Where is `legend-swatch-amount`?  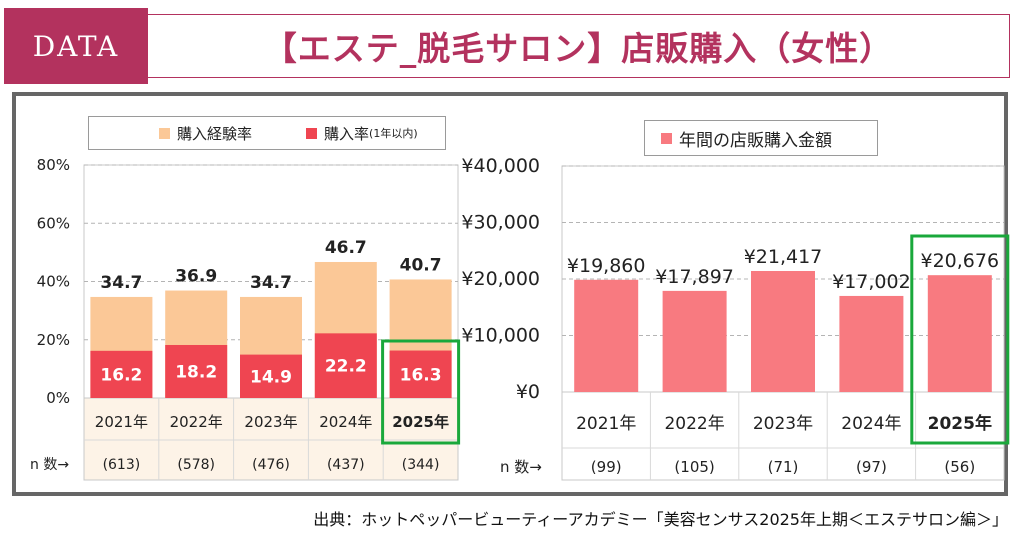
legend-swatch-amount is located at coordinates (666, 138).